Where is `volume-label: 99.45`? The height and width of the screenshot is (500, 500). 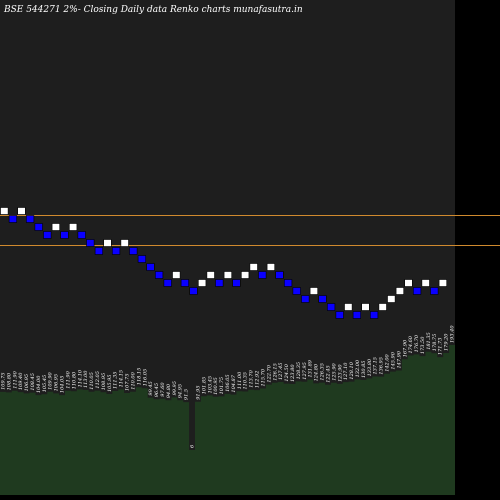
volume-label: 99.45 is located at coordinates (151, 388).